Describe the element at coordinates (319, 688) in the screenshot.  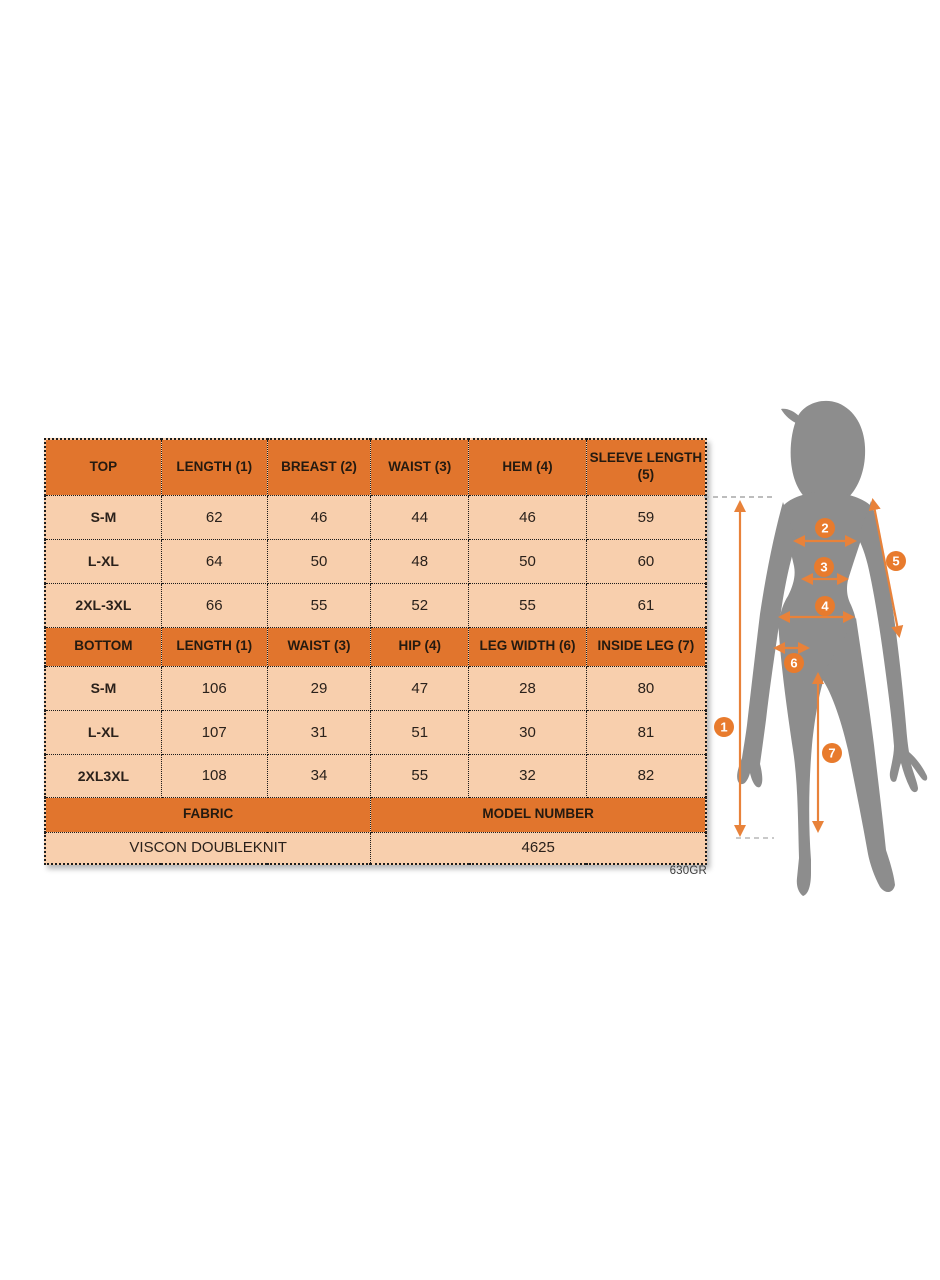
I see `cell: 29` at that location.